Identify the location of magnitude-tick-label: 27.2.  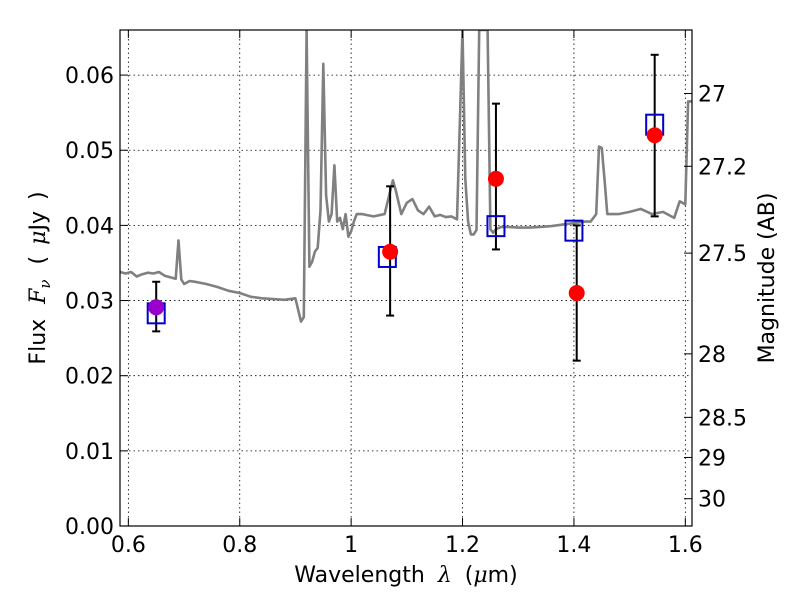
(722, 167).